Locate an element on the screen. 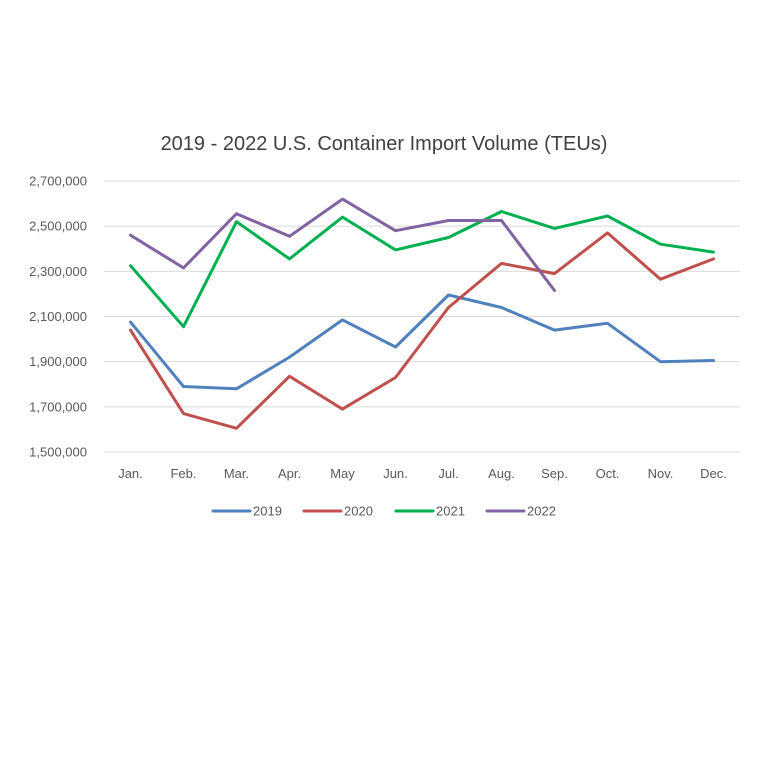 This screenshot has height=768, width=768. x-tick-label: Aug. is located at coordinates (501, 473).